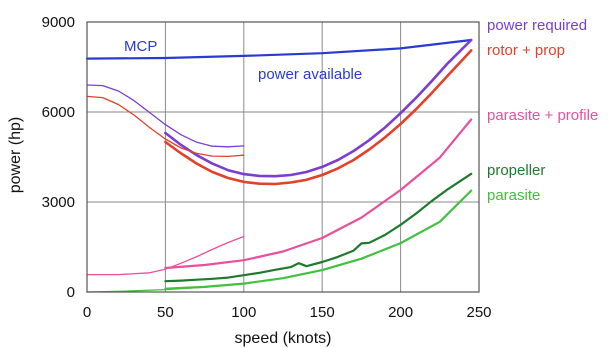 This screenshot has height=348, width=611. I want to click on legend-label-prop: propeller, so click(516, 170).